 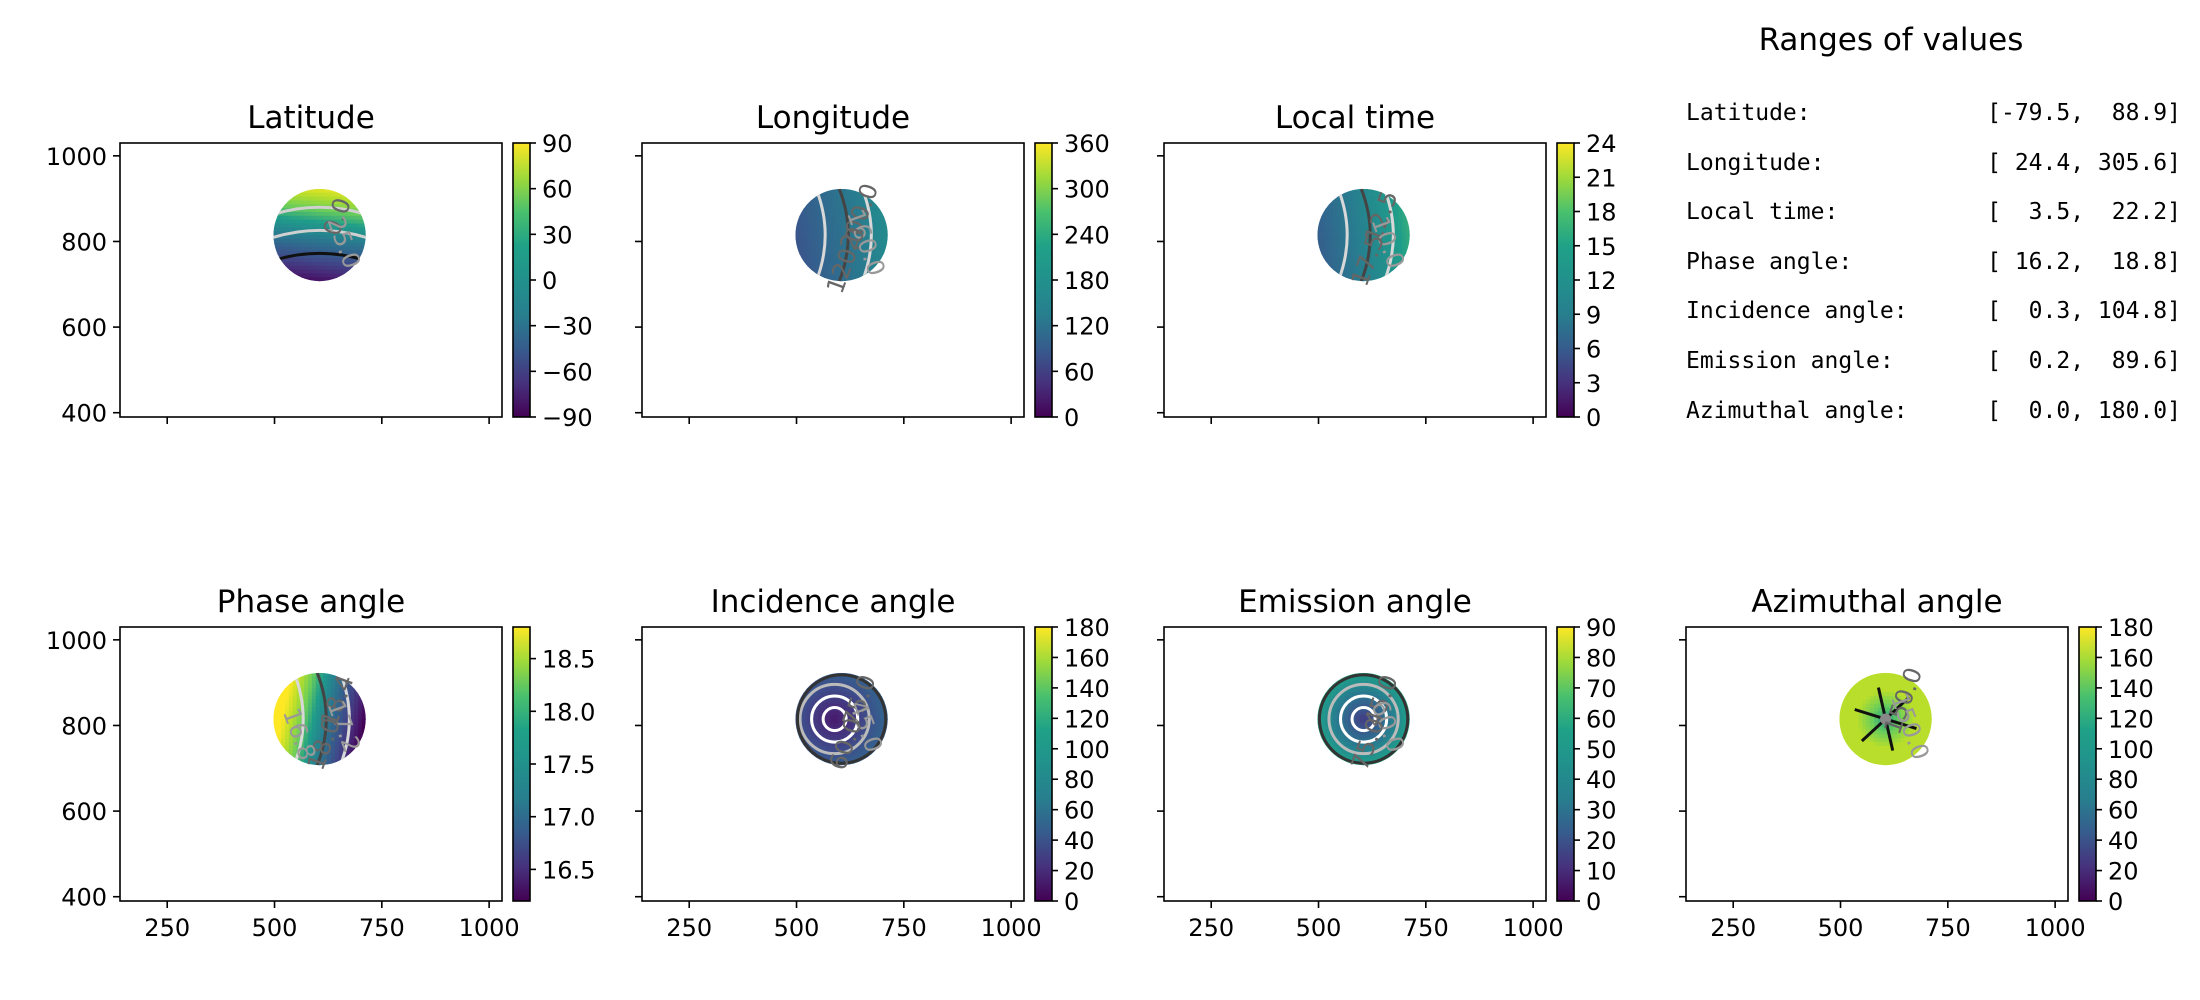 I want to click on y-tick-label: 400, so click(x=84, y=414).